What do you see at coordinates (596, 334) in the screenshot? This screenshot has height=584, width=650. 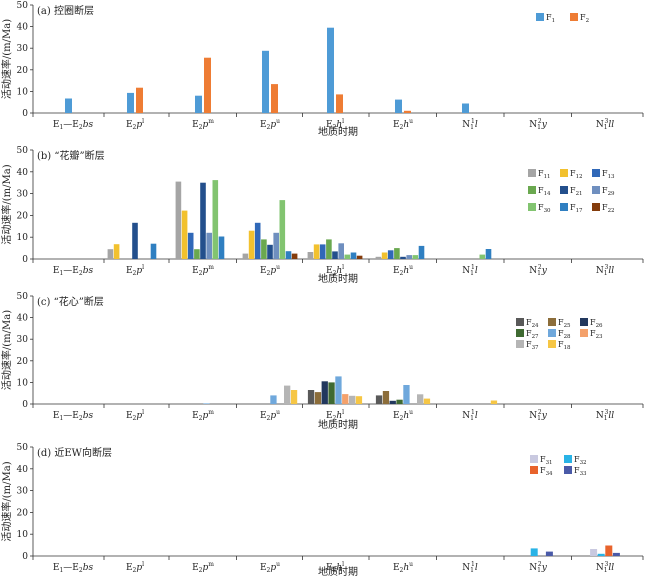 I see `legend-label: F23` at bounding box center [596, 334].